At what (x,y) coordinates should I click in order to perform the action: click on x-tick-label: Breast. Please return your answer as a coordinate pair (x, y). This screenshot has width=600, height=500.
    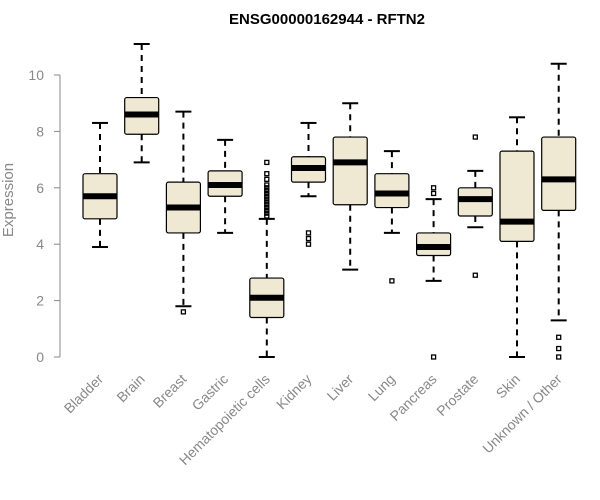
    Looking at the image, I should click on (170, 391).